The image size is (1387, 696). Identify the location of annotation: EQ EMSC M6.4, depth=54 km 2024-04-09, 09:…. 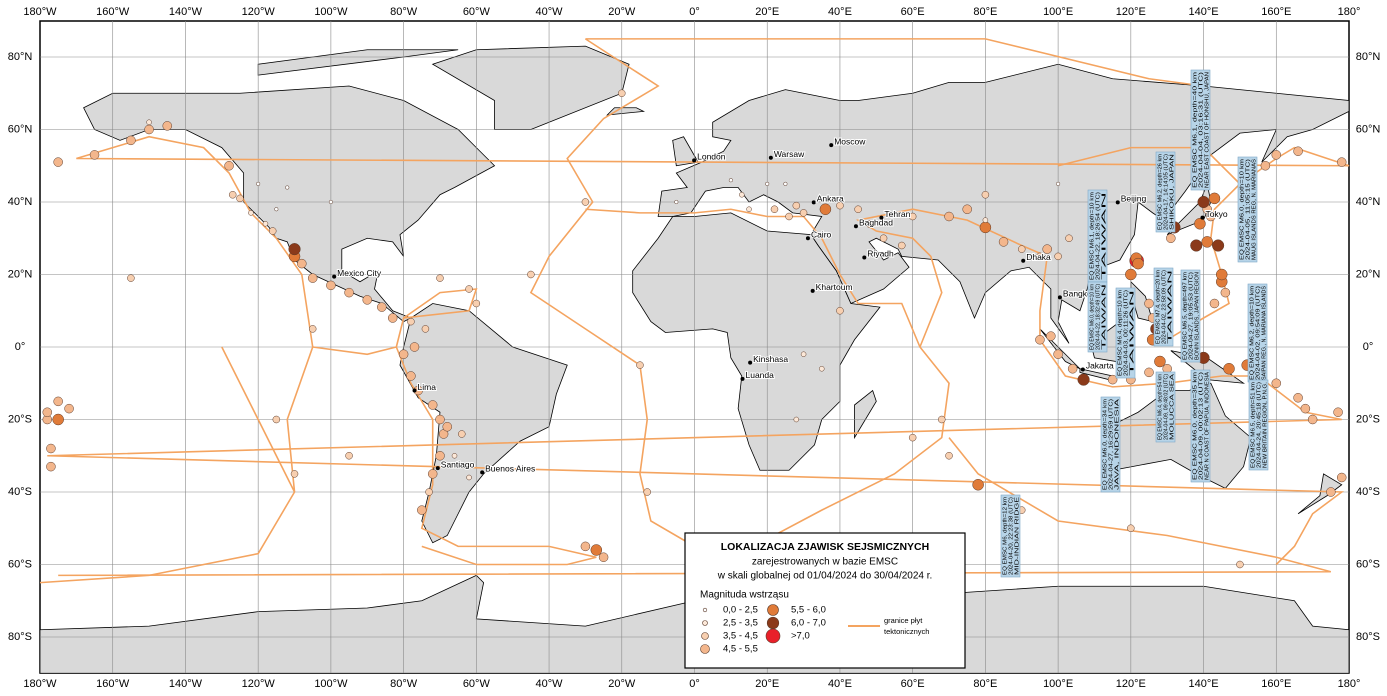
(1165, 407).